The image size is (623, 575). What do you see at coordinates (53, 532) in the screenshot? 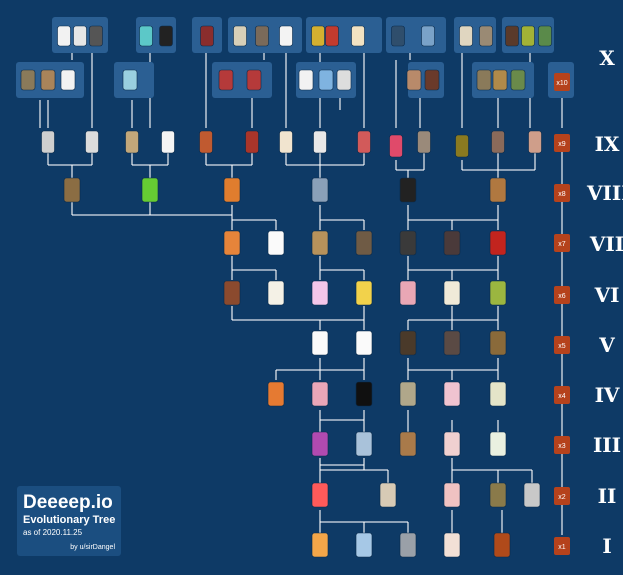
I see `tree-date: as of 2020.11.25` at bounding box center [53, 532].